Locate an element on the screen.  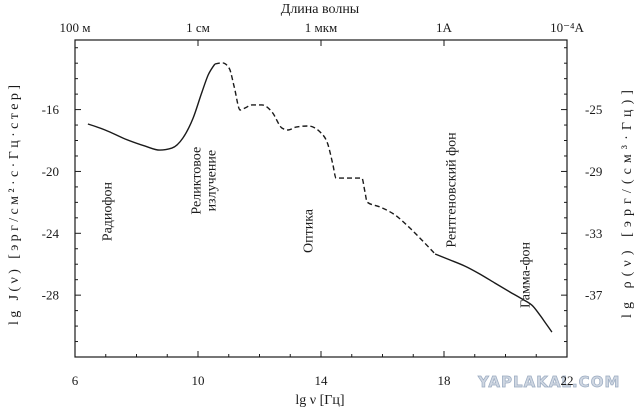
y-tick-label-left: -16 is located at coordinates (51, 109).